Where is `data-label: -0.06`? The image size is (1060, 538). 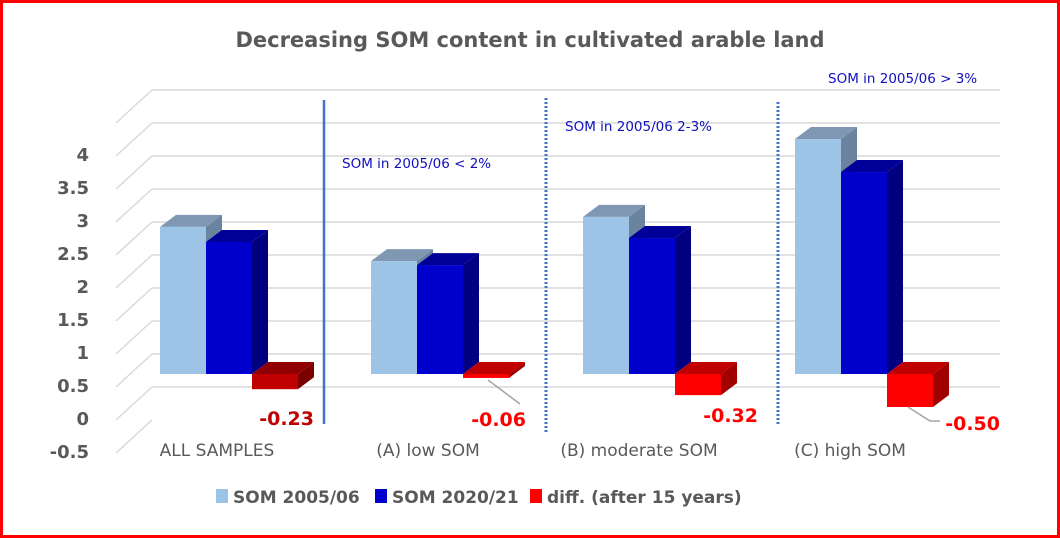
data-label: -0.06 is located at coordinates (498, 420).